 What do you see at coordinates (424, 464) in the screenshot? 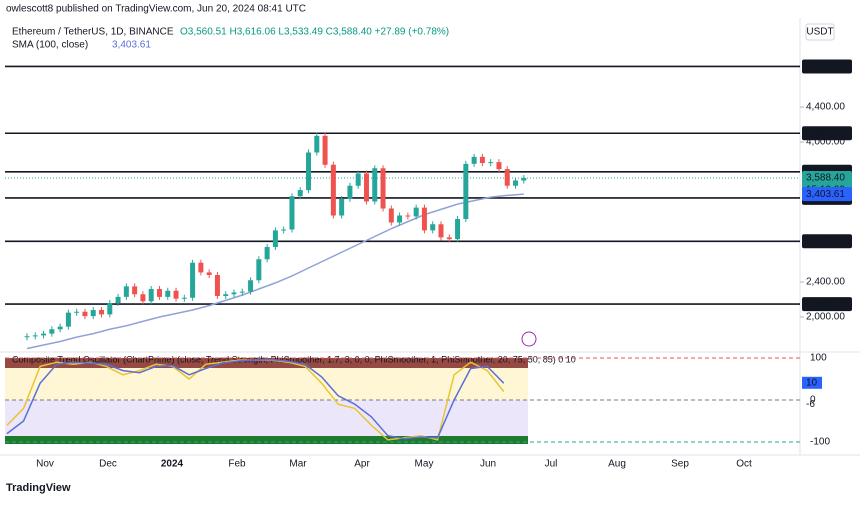
I see `x-tick-label: May` at bounding box center [424, 464].